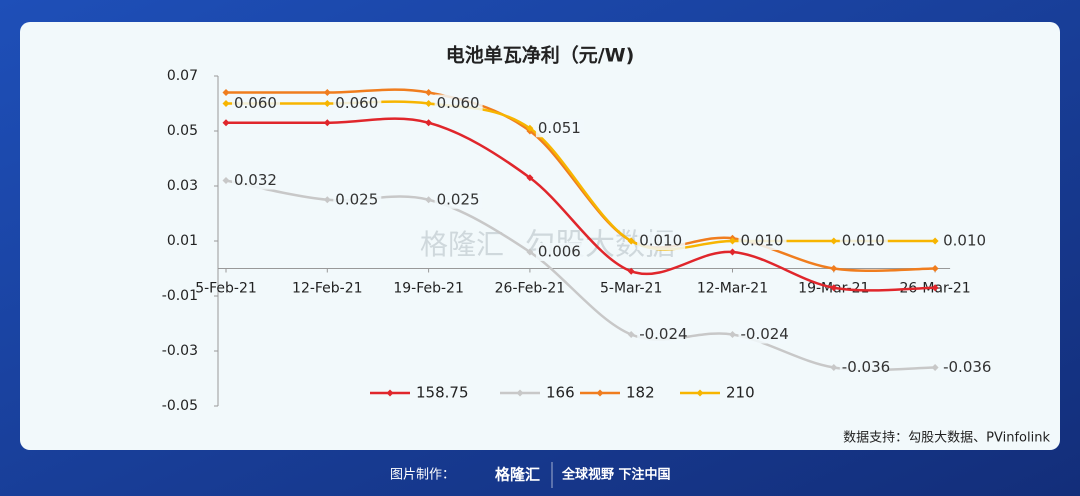 The width and height of the screenshot is (1080, 496). Describe the element at coordinates (946, 438) in the screenshot. I see `source: 数据支持：勾股大数据、PVinfolink` at that location.